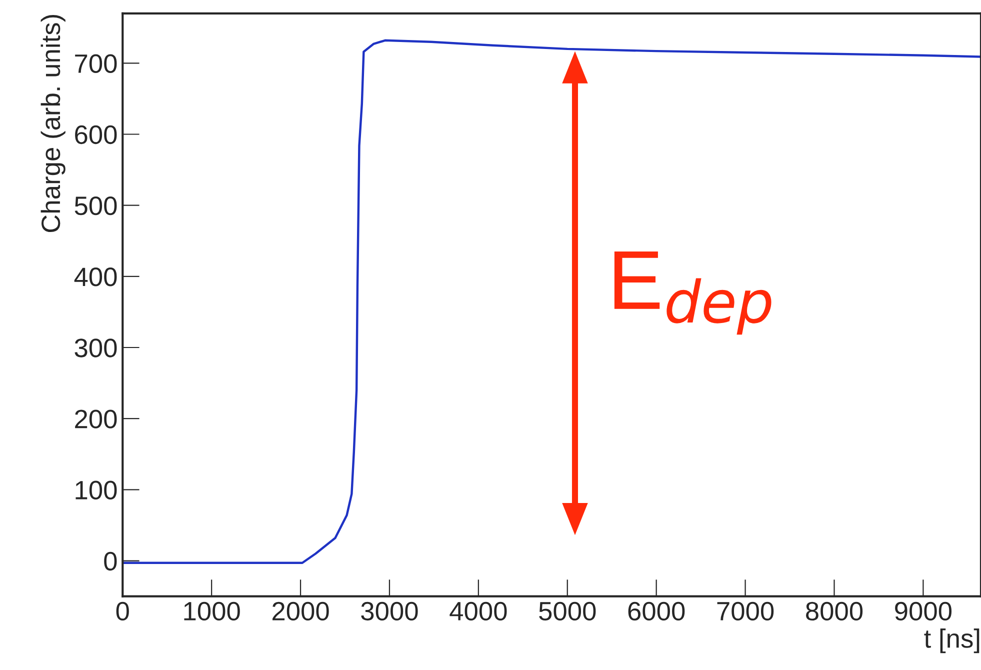  I want to click on x-tick-label: 6000, so click(656, 611).